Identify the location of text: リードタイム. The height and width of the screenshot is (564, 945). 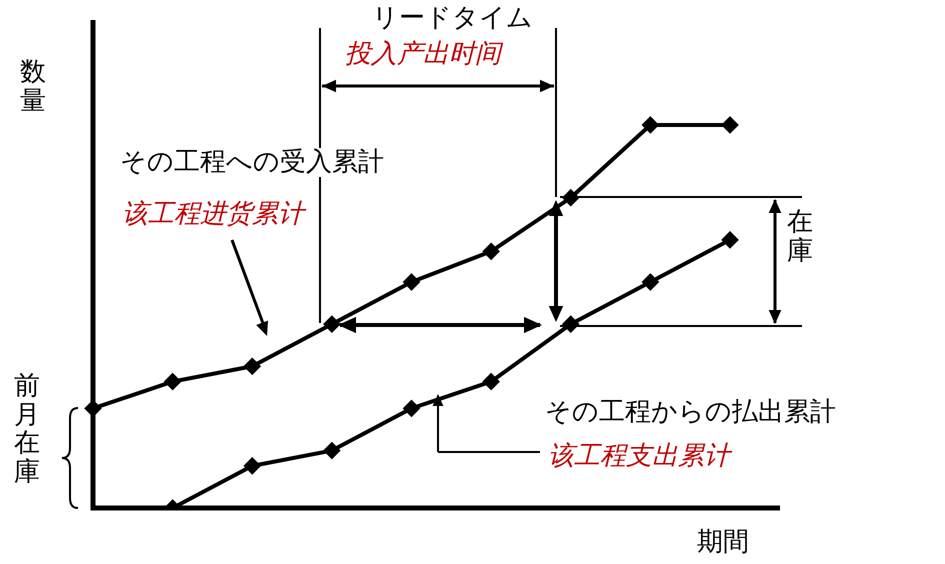
(452, 18).